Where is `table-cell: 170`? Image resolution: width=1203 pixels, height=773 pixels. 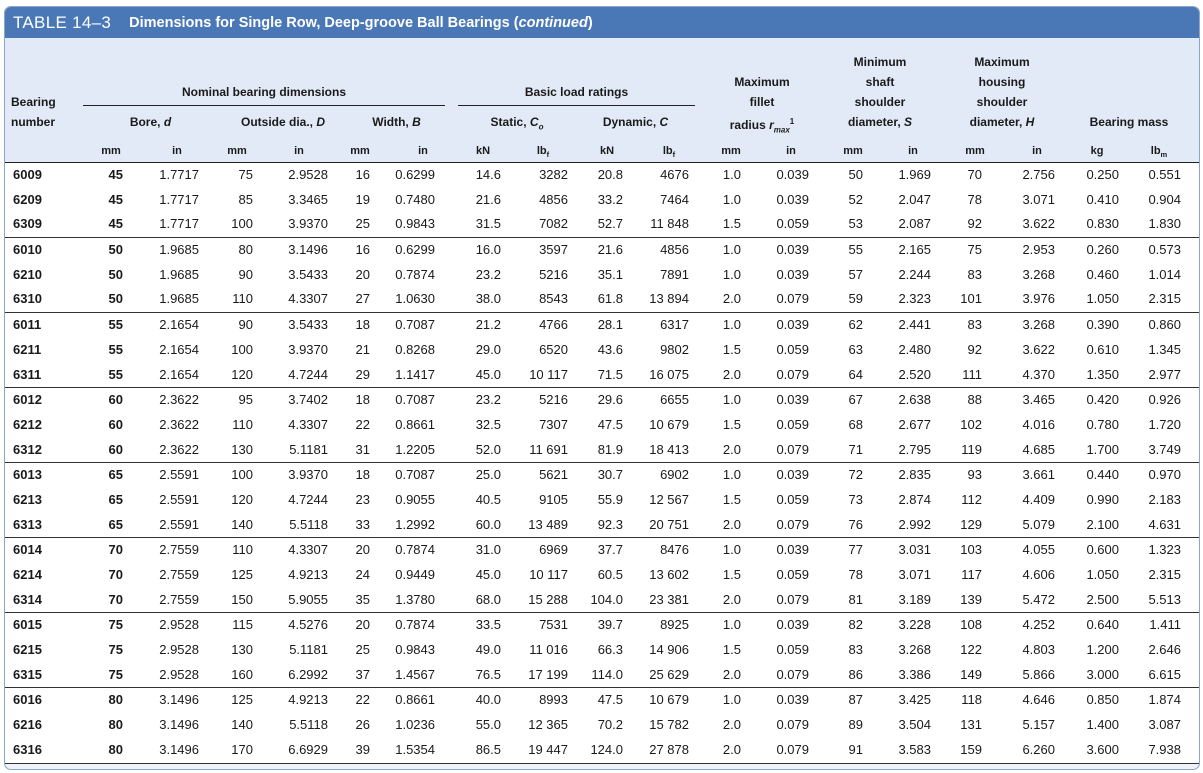 table-cell: 170 is located at coordinates (242, 749).